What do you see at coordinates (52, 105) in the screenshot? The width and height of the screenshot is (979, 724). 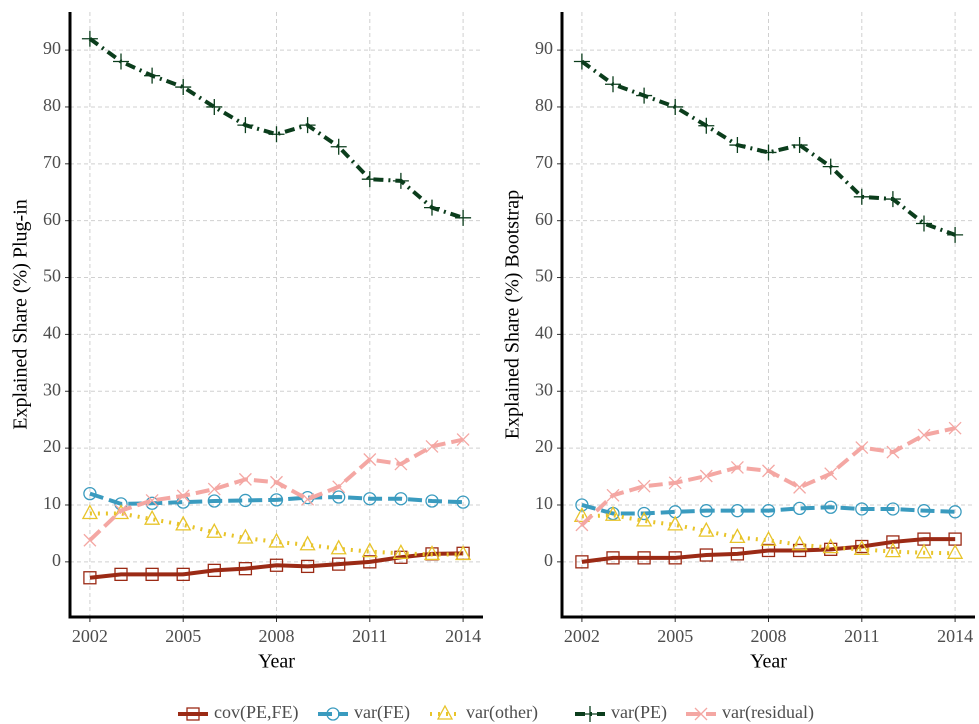 I see `y-tick-label: 80` at bounding box center [52, 105].